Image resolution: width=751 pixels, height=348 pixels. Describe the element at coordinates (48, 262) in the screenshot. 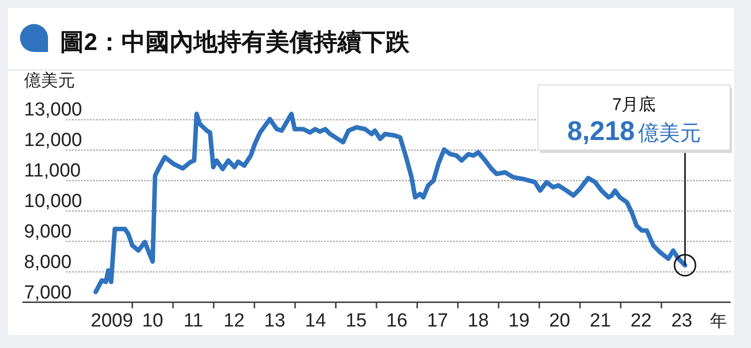

I see `y-tick-label: 8,000` at that location.